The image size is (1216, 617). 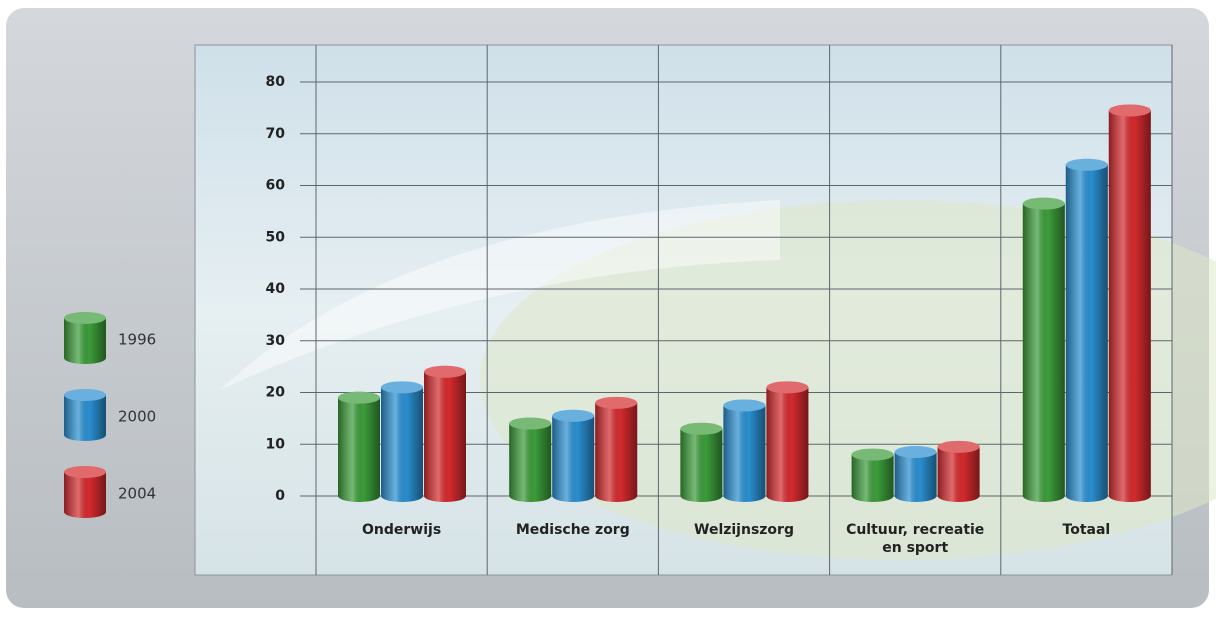 What do you see at coordinates (137, 494) in the screenshot?
I see `legend-label: 2004` at bounding box center [137, 494].